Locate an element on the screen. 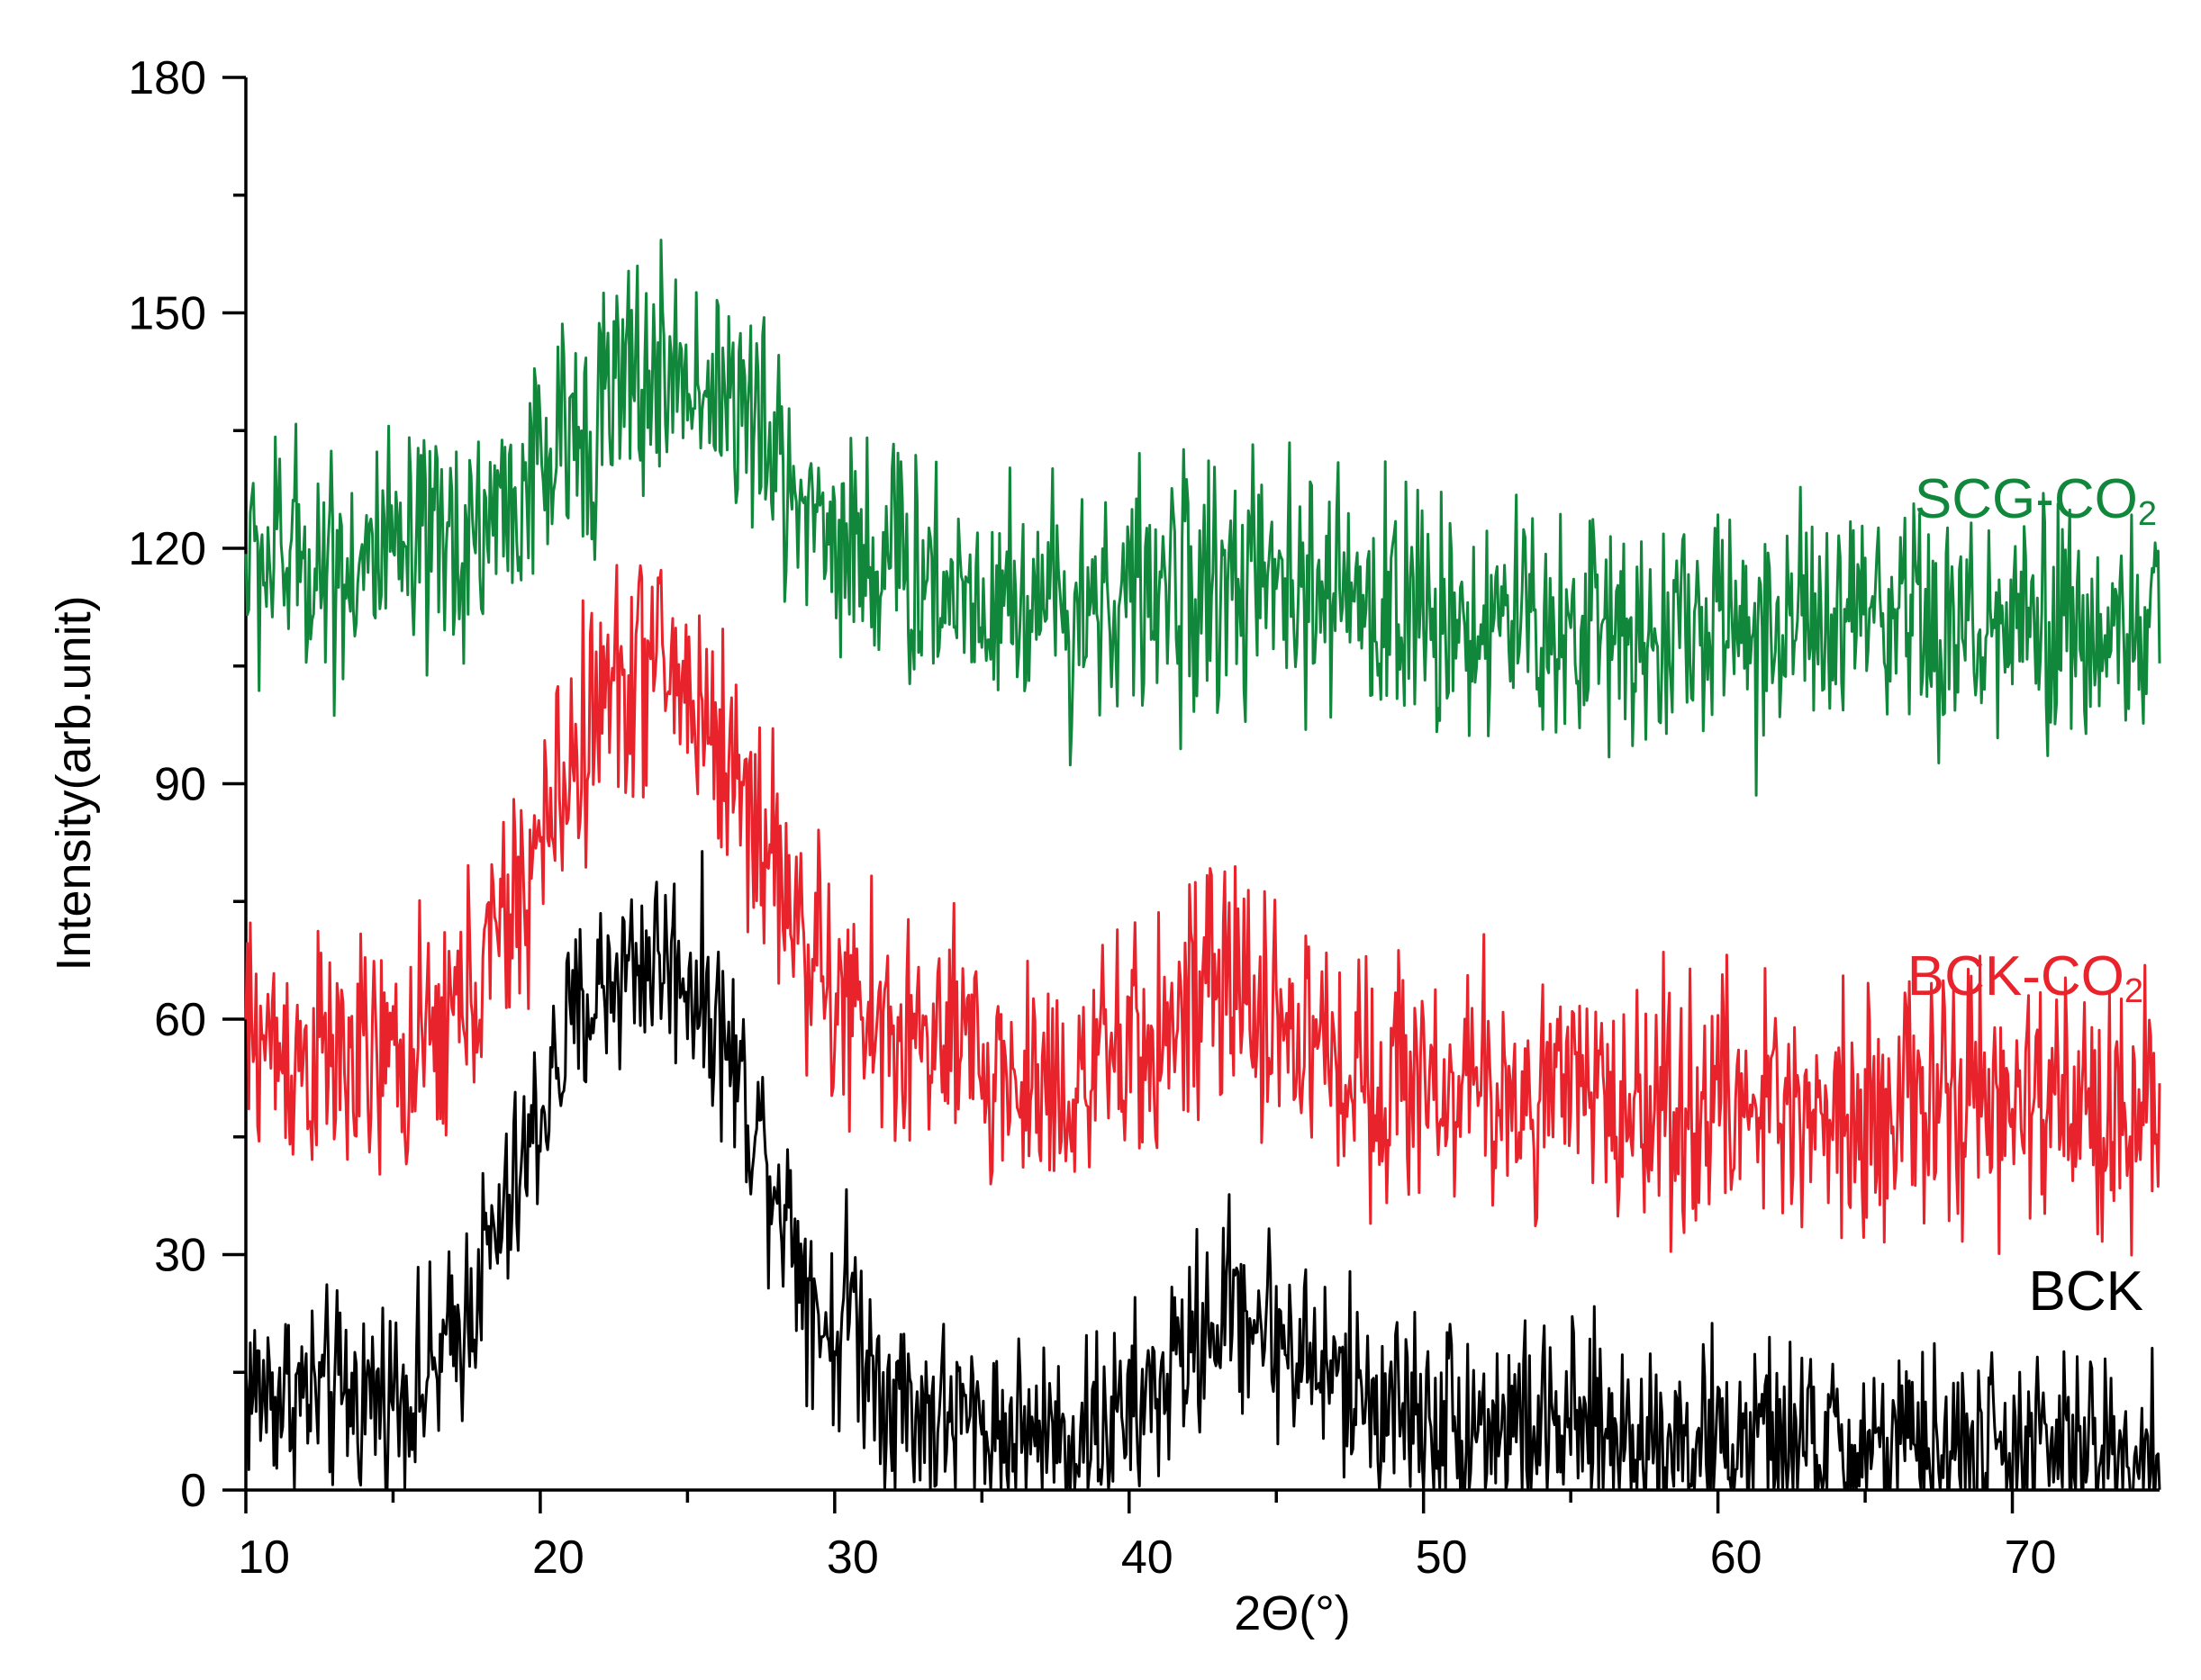 The width and height of the screenshot is (2201, 1680). y-tick-label: 60 is located at coordinates (180, 1020).